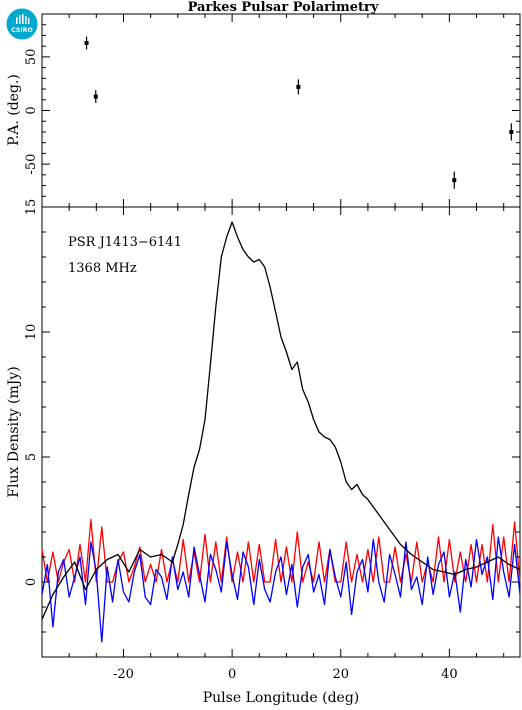 Image resolution: width=522 pixels, height=710 pixels. What do you see at coordinates (31, 110) in the screenshot?
I see `pa-y-tick-label: 0` at bounding box center [31, 110].